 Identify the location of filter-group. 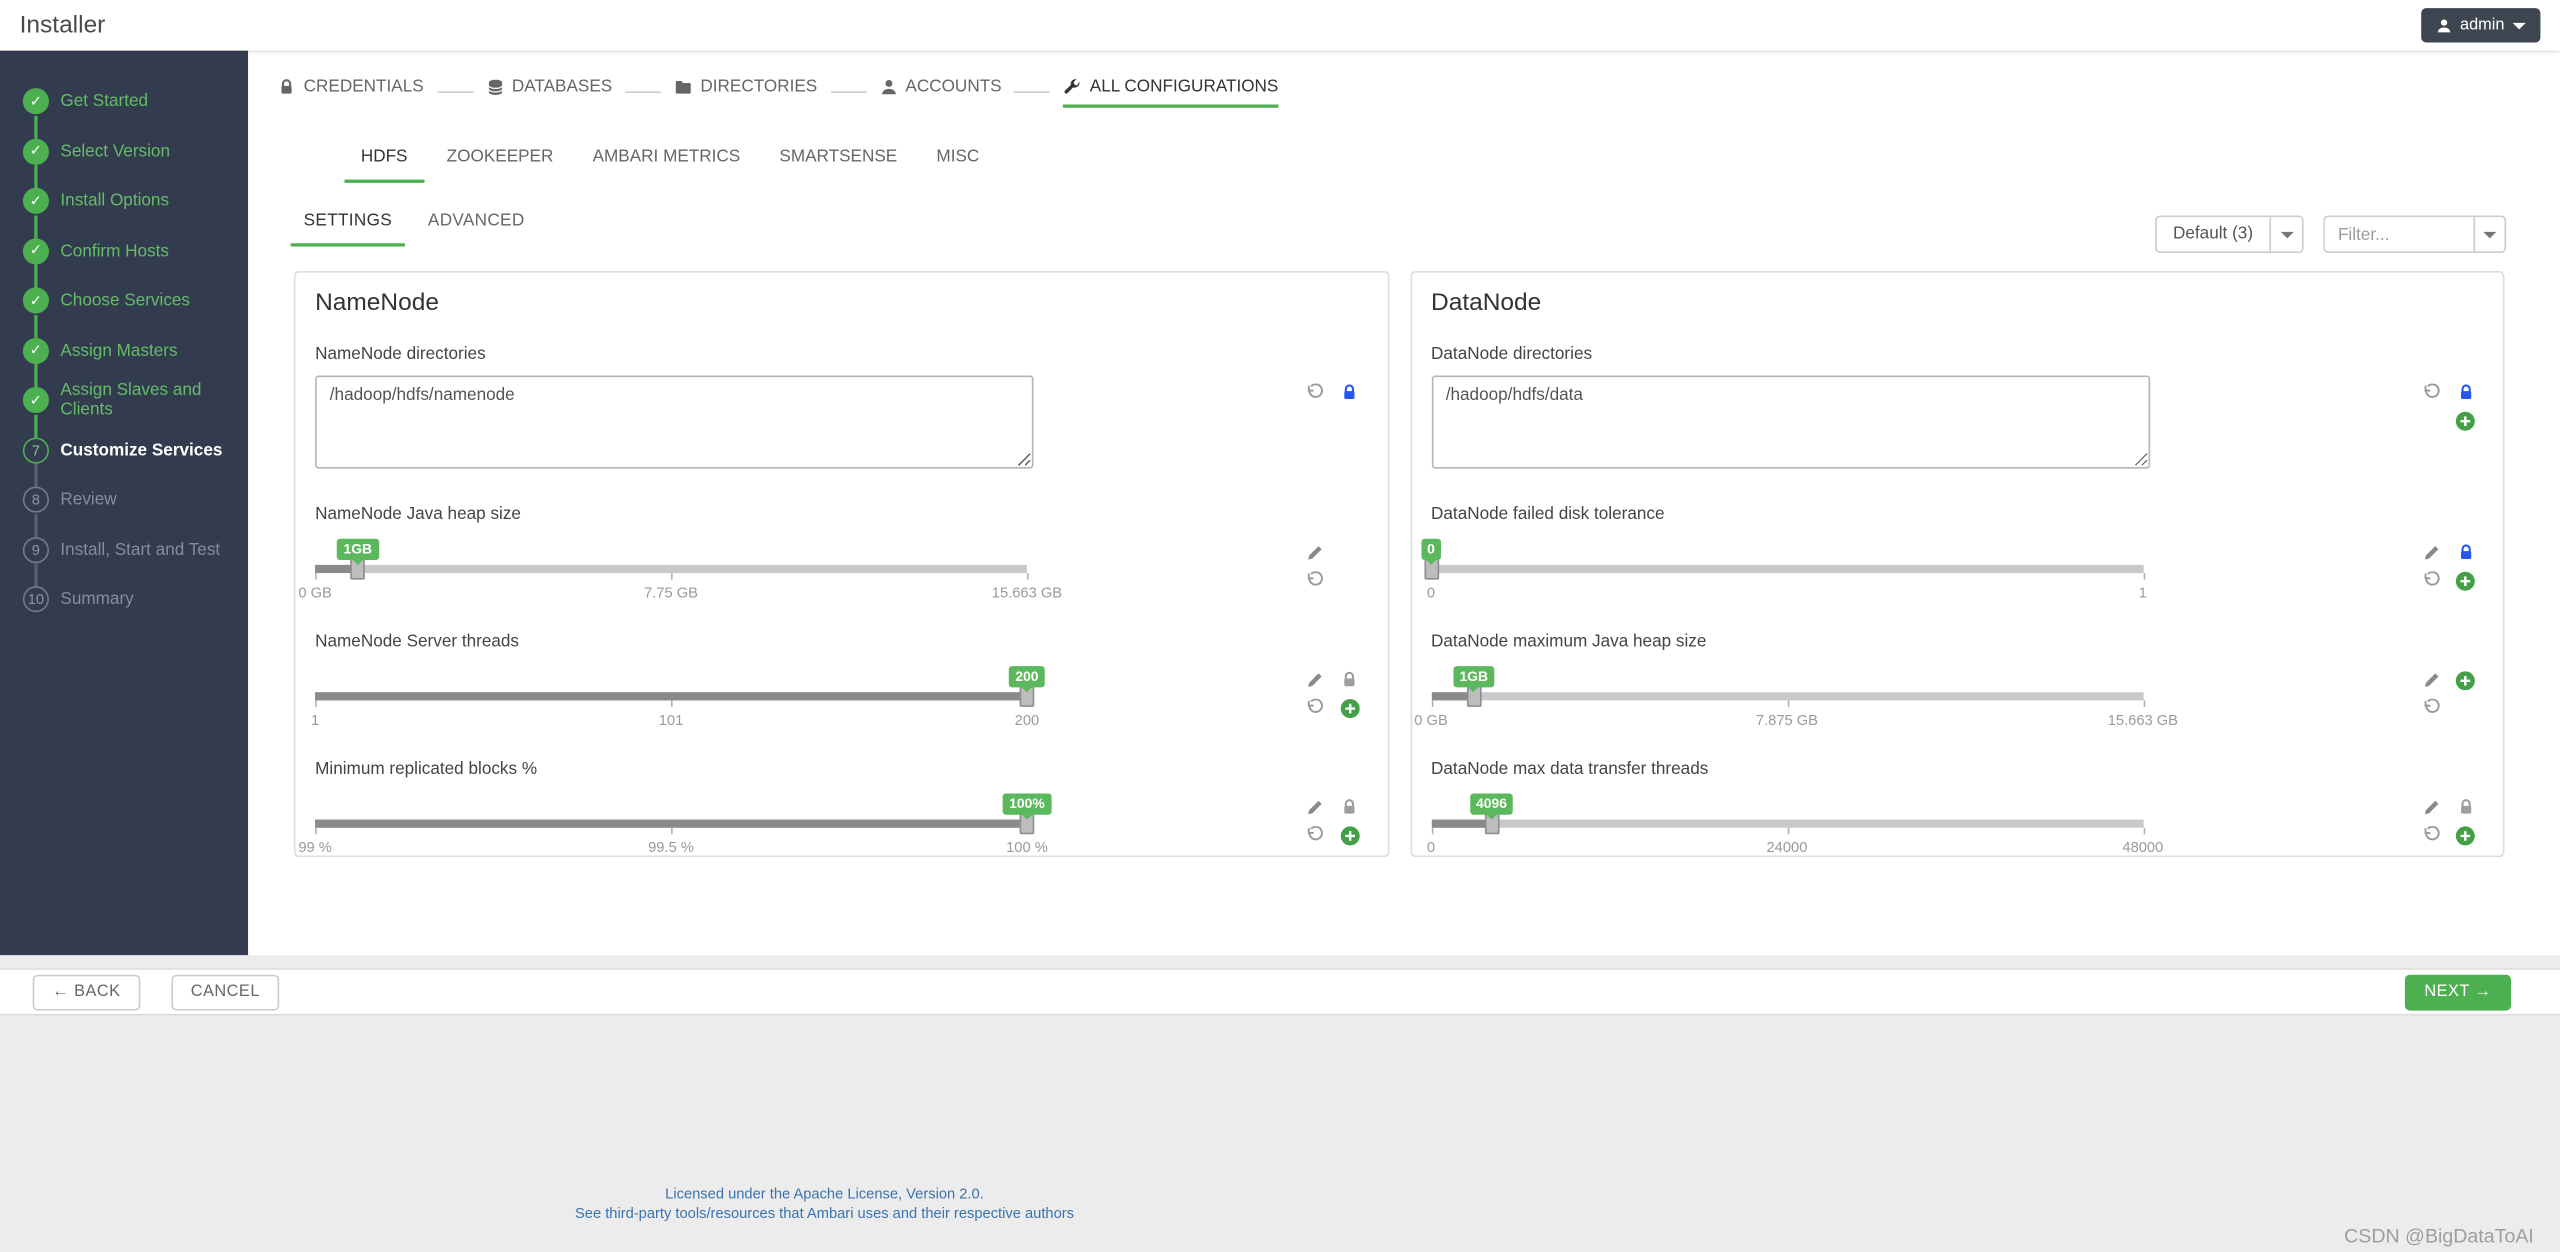
(2415, 234).